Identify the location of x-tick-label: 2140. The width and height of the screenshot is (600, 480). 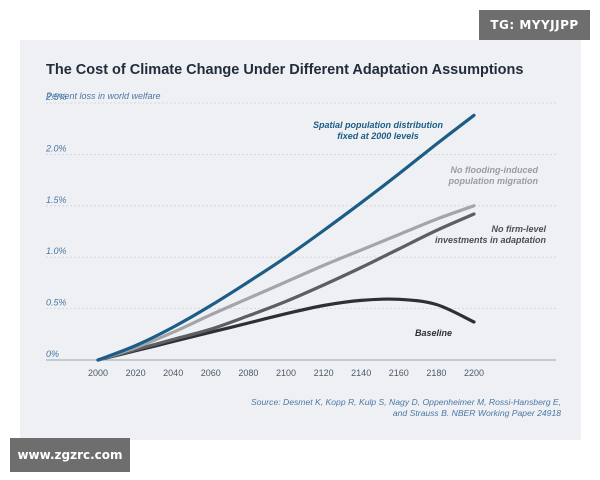
(361, 373).